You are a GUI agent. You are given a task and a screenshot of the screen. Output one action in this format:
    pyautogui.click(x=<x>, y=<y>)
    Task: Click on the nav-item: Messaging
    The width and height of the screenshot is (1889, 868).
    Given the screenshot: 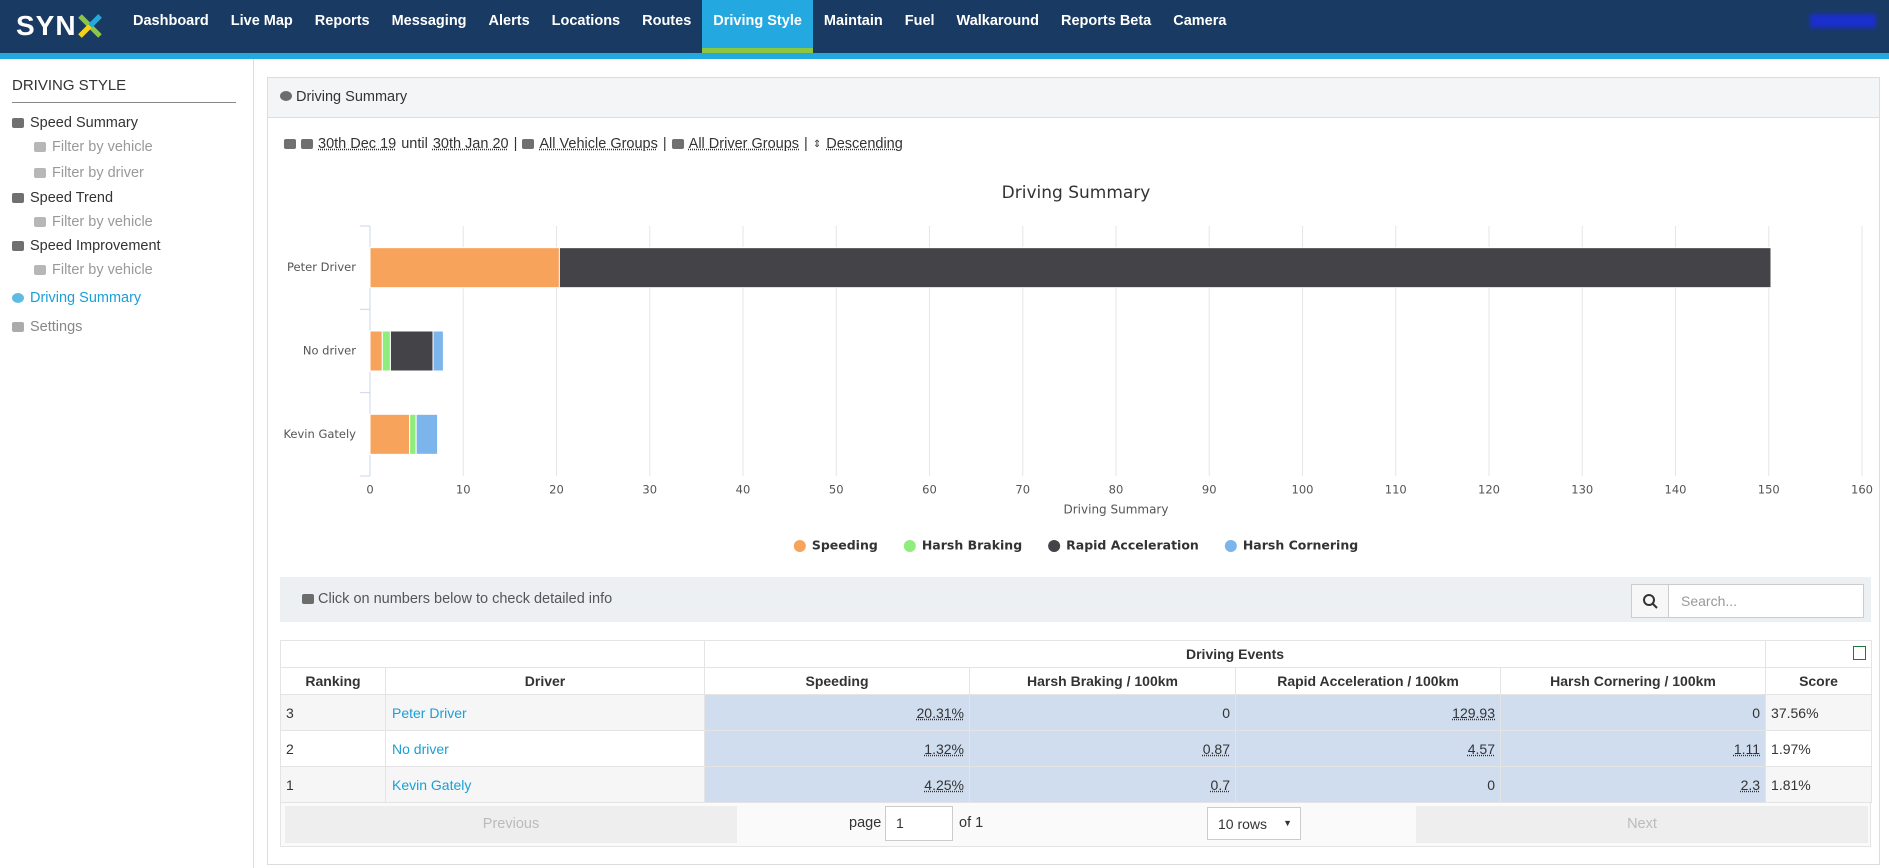 What is the action you would take?
    pyautogui.click(x=429, y=21)
    